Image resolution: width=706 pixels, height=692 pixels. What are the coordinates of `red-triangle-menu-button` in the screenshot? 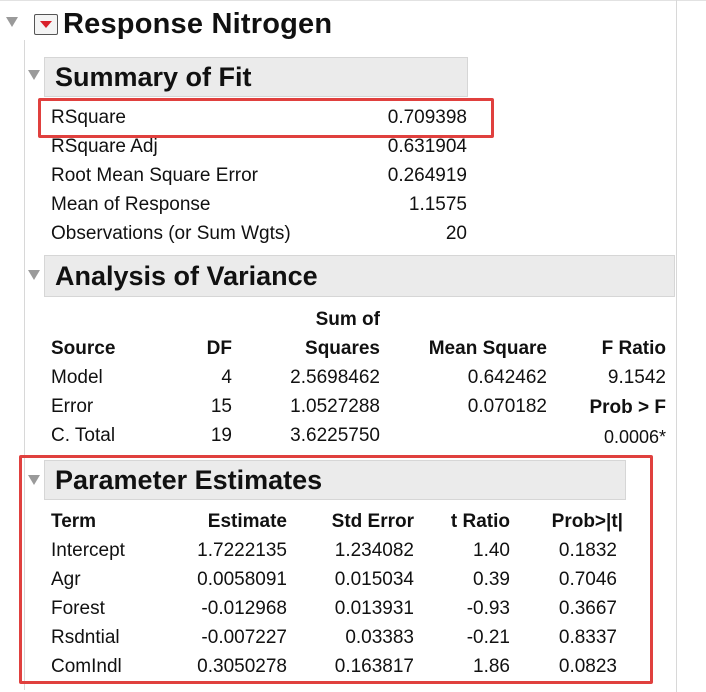 It's located at (46, 24).